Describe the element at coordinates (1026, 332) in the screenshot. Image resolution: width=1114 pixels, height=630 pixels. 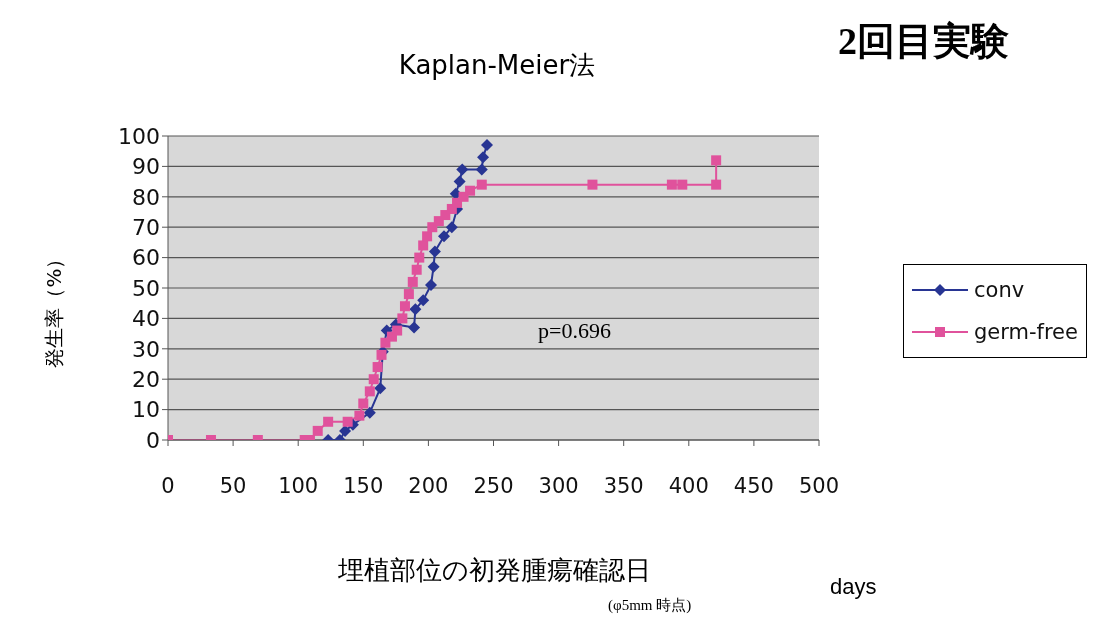
I see `legend-label: germ-free` at that location.